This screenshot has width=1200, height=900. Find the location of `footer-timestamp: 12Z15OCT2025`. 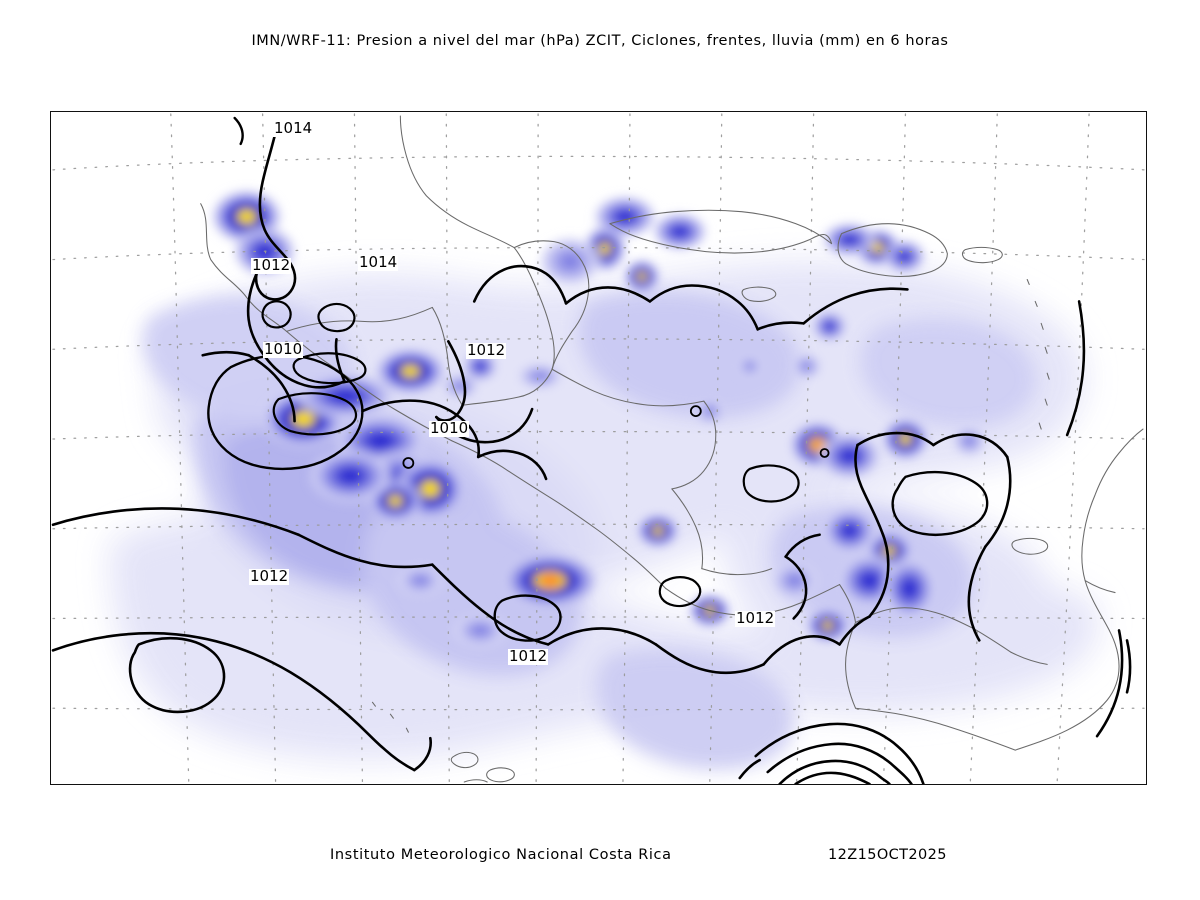

footer-timestamp: 12Z15OCT2025 is located at coordinates (887, 855).